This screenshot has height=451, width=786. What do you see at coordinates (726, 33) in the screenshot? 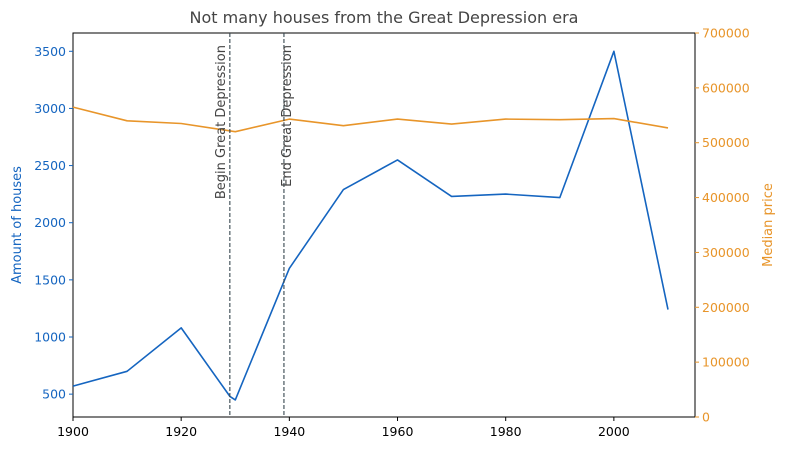
I see `y-right-tick-label: 700000` at bounding box center [726, 33].